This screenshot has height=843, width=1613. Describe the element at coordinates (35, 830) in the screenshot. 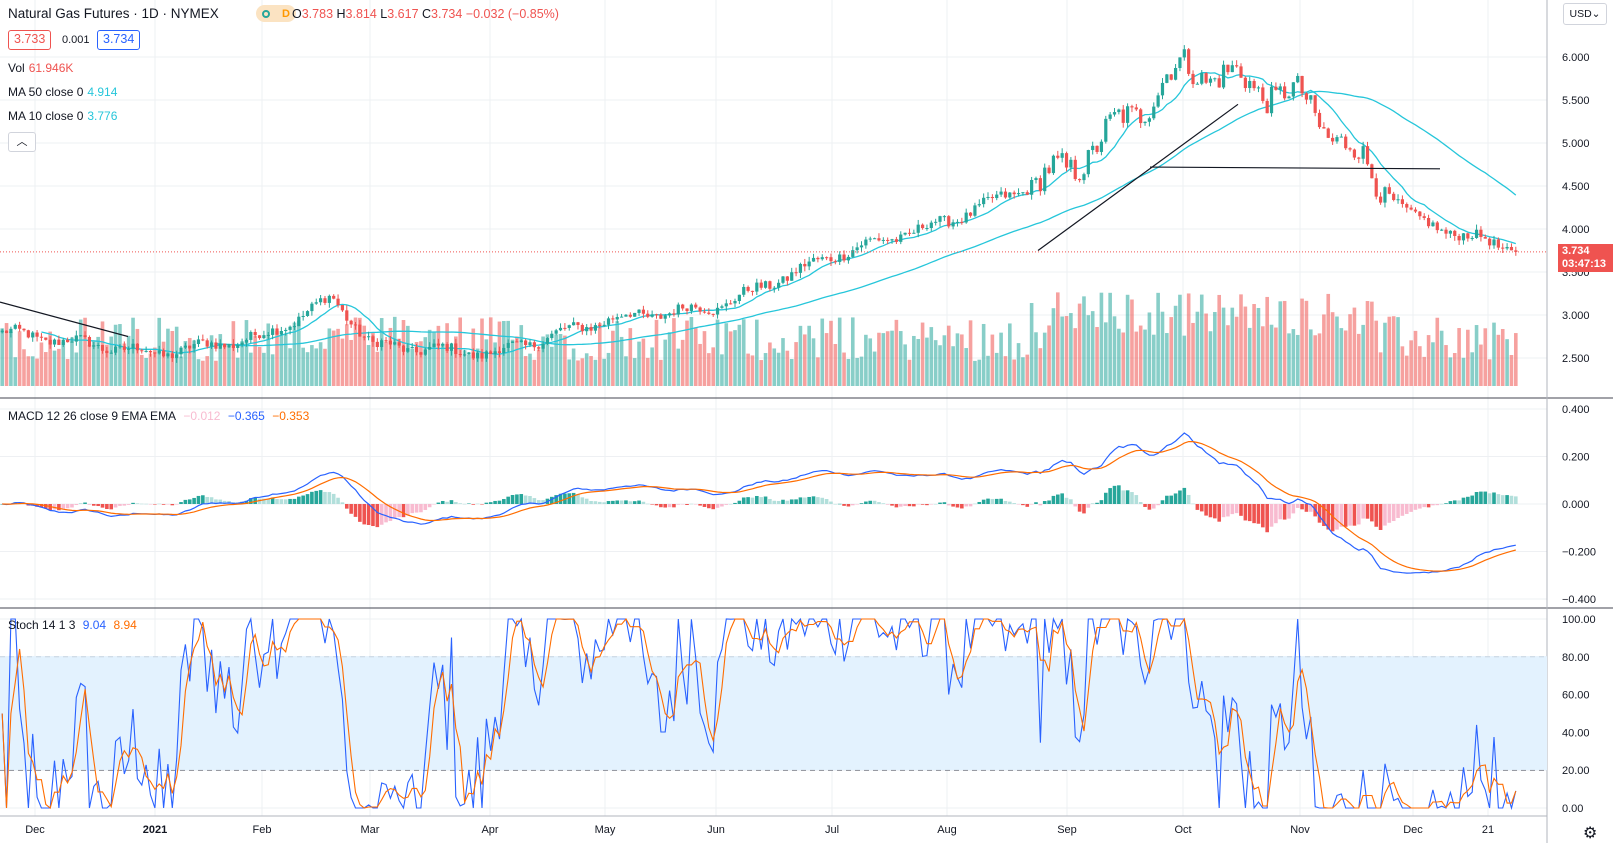

I see `time-tick-label: Dec` at that location.